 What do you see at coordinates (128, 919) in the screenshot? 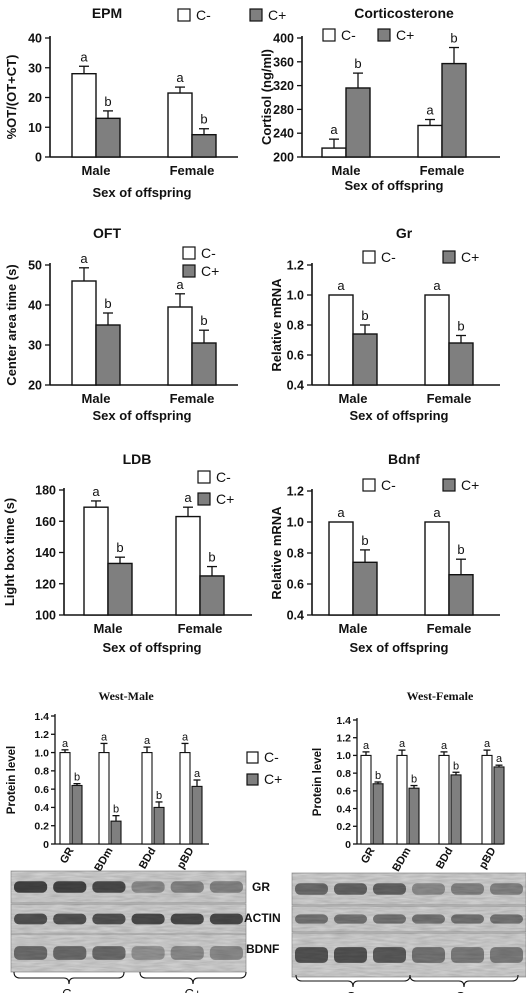
I see `blot-male-actin` at bounding box center [128, 919].